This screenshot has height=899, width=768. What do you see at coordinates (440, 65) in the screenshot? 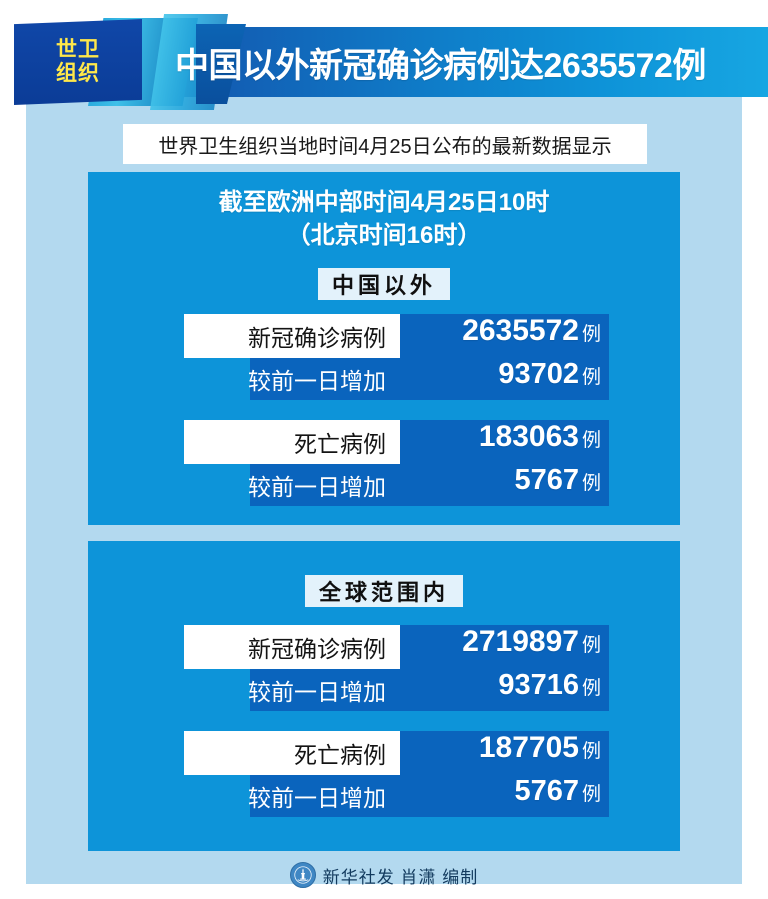
I see `page-title: 中国以外新冠确诊病例达2635572例` at bounding box center [440, 65].